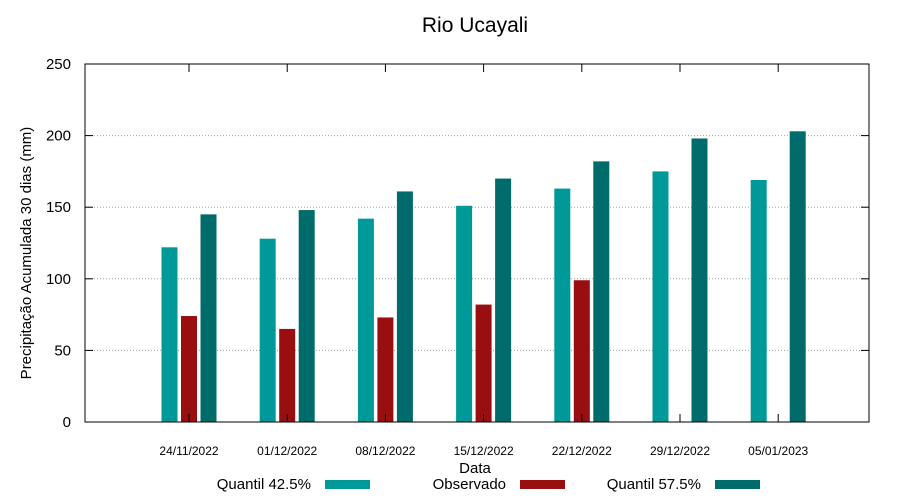  What do you see at coordinates (601, 291) in the screenshot?
I see `bar-quantil-57-5--4` at bounding box center [601, 291].